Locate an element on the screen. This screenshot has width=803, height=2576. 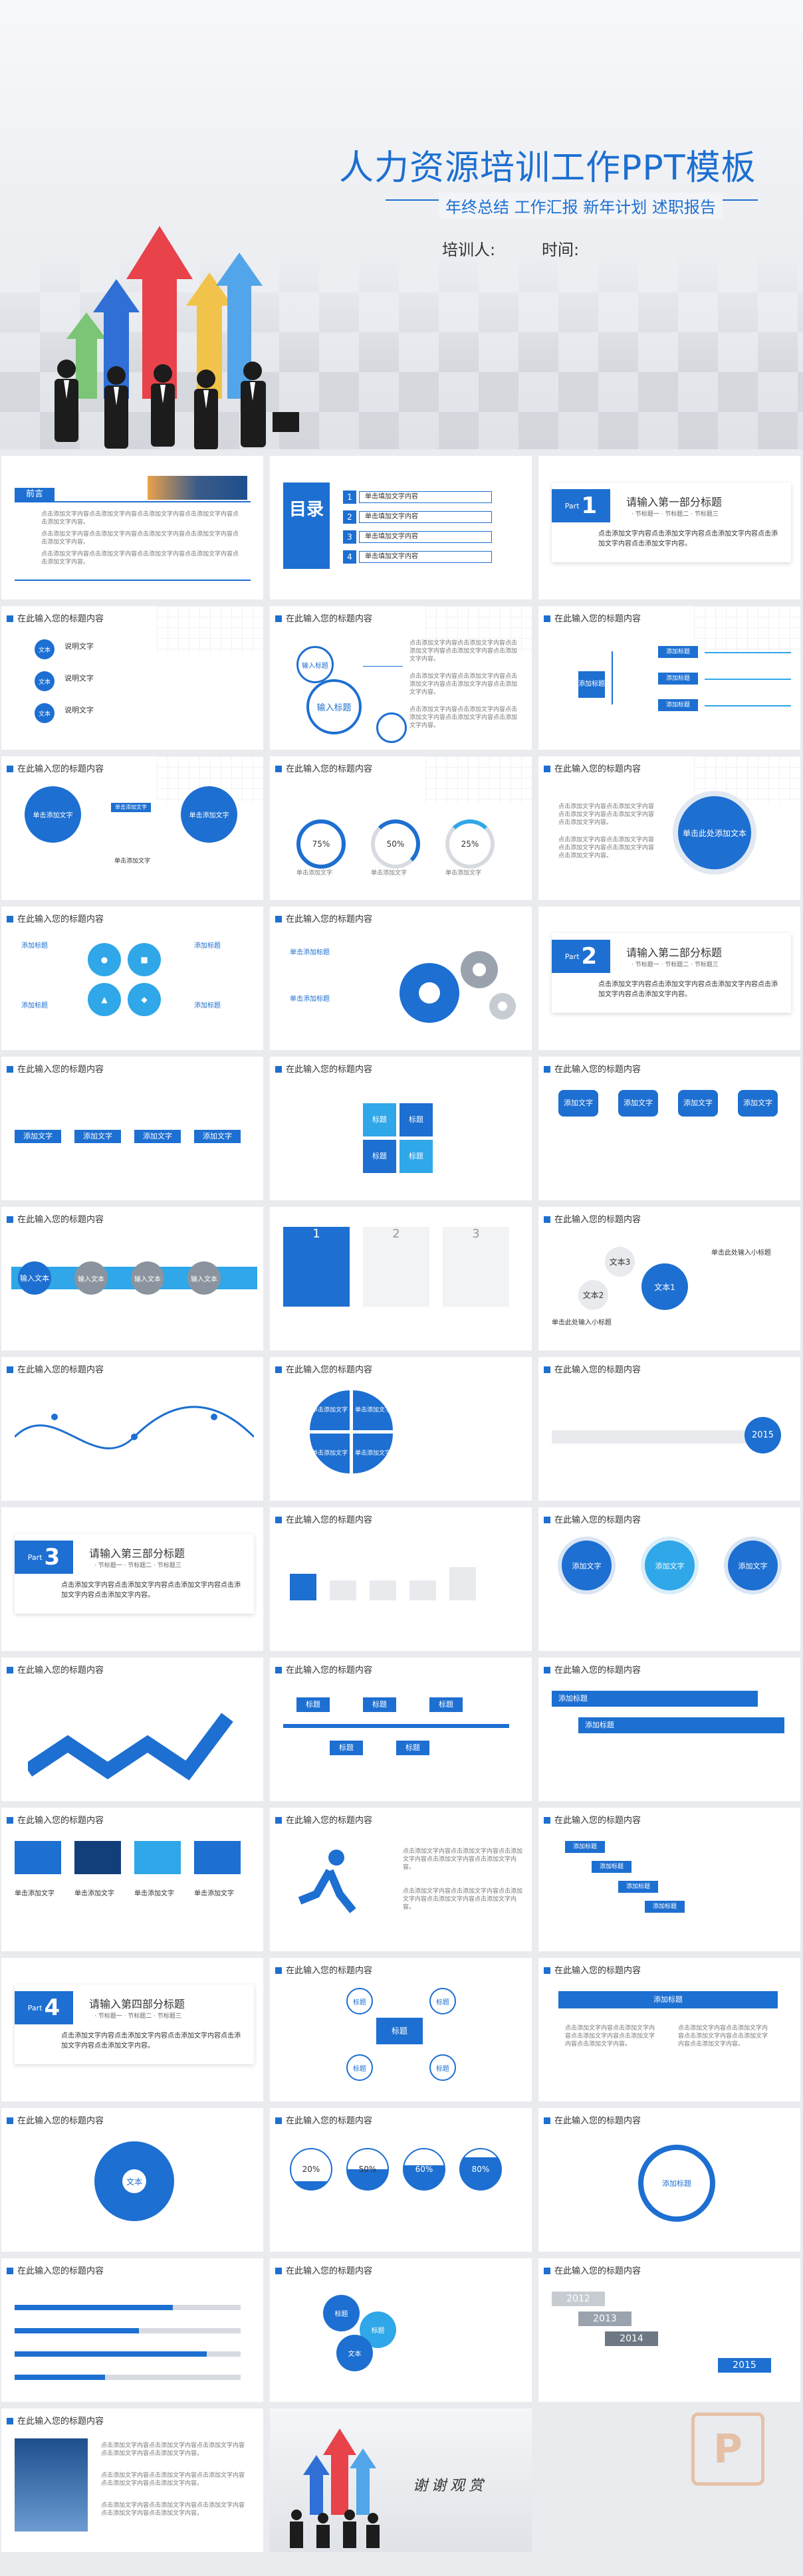
toc-item-1: 1 单击填加文字内容 is located at coordinates (417, 497).